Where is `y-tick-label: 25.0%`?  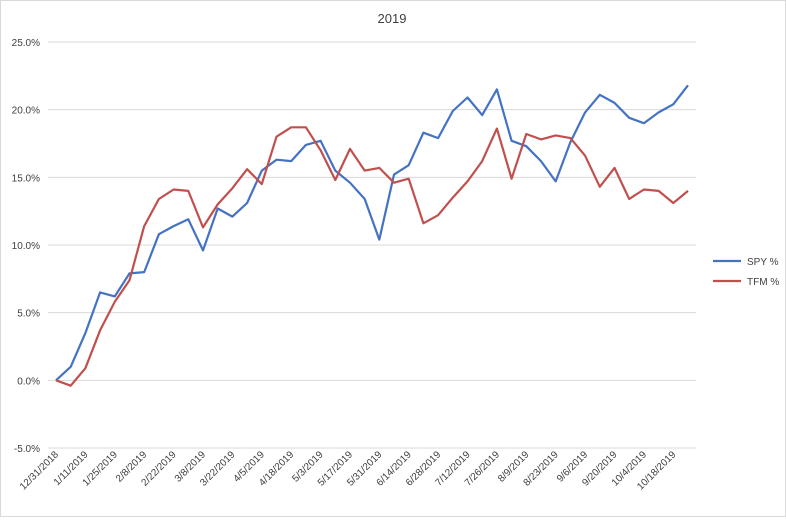
y-tick-label: 25.0% is located at coordinates (26, 43).